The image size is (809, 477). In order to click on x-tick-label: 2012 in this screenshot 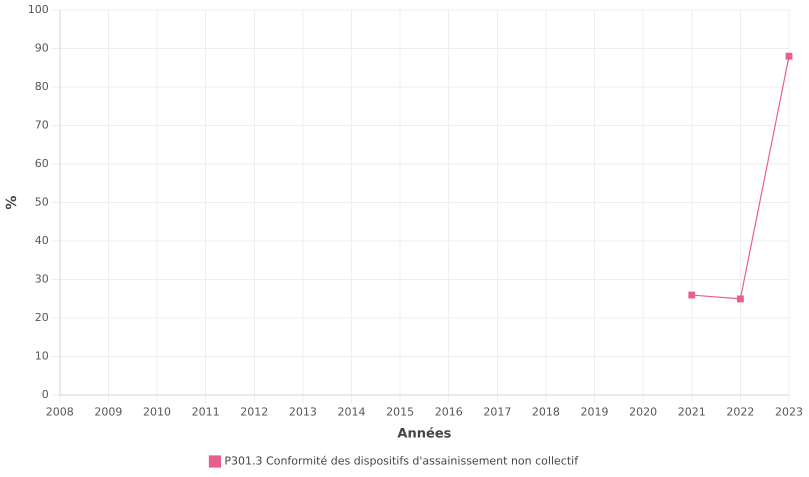, I will do `click(254, 412)`.